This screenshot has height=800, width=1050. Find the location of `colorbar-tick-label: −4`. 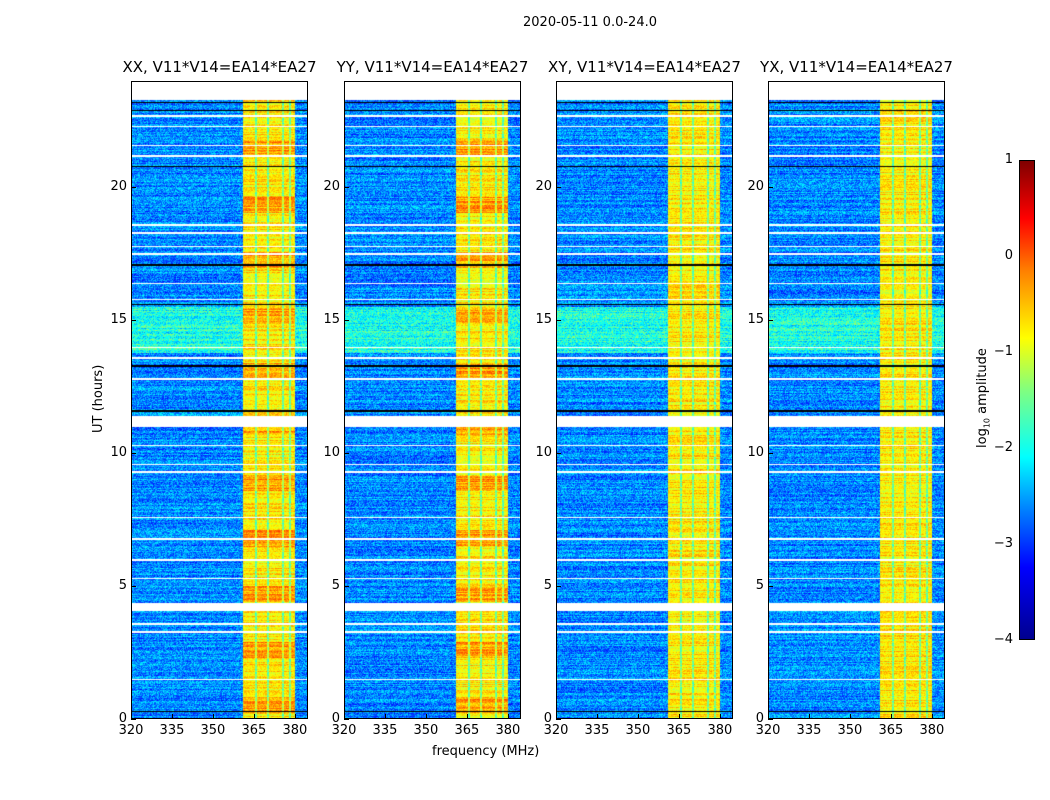

colorbar-tick-label: −4 is located at coordinates (1003, 639).